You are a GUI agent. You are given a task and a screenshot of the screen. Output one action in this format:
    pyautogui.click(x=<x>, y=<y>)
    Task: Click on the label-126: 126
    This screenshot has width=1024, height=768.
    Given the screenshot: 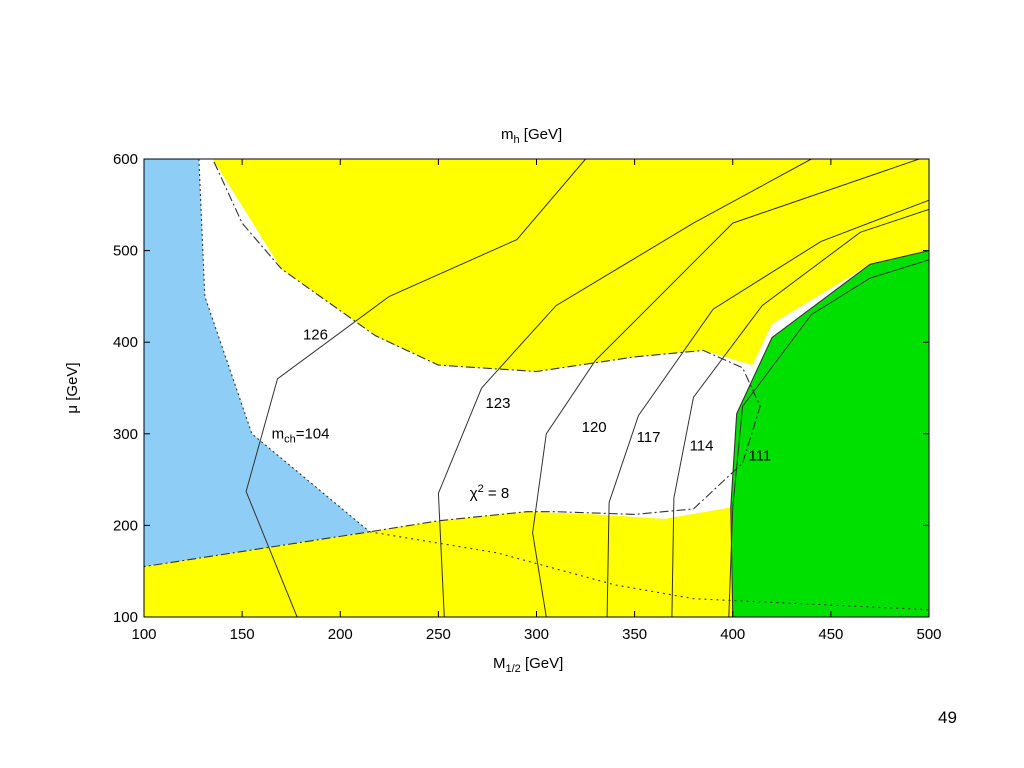 What is the action you would take?
    pyautogui.click(x=315, y=334)
    